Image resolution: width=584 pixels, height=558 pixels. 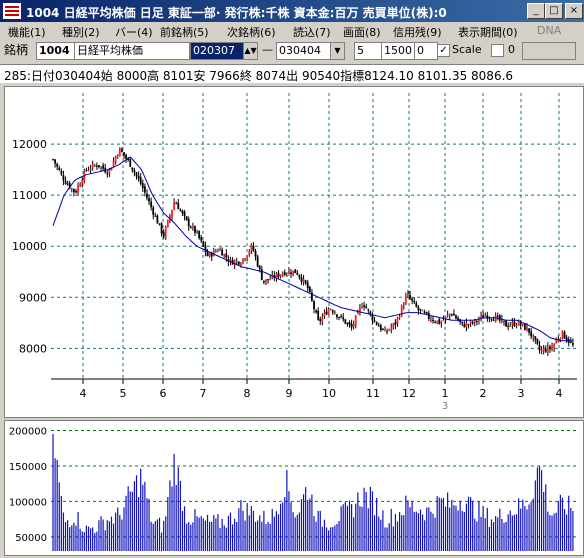 What do you see at coordinates (574, 11) in the screenshot?
I see `close-button: ×` at bounding box center [574, 11].